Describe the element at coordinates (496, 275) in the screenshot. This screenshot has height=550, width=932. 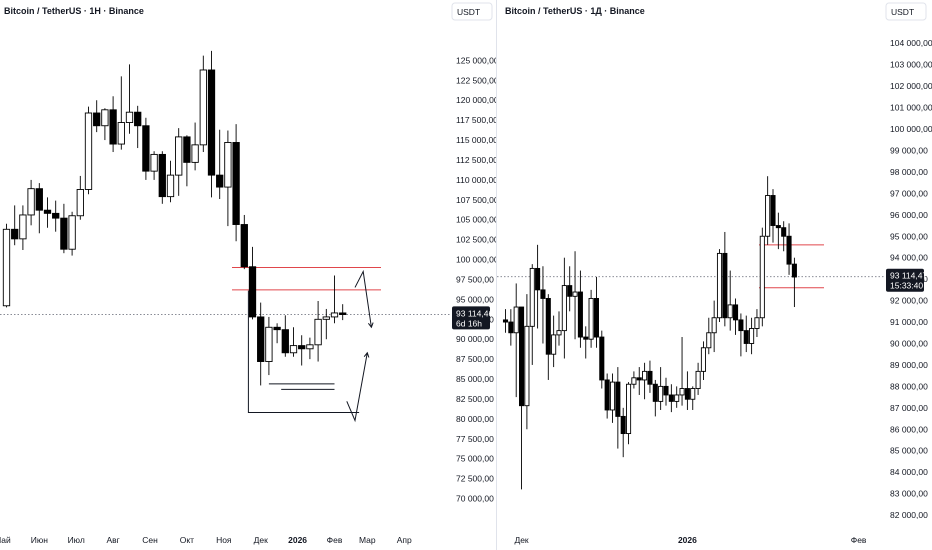
I see `pane-divider` at that location.